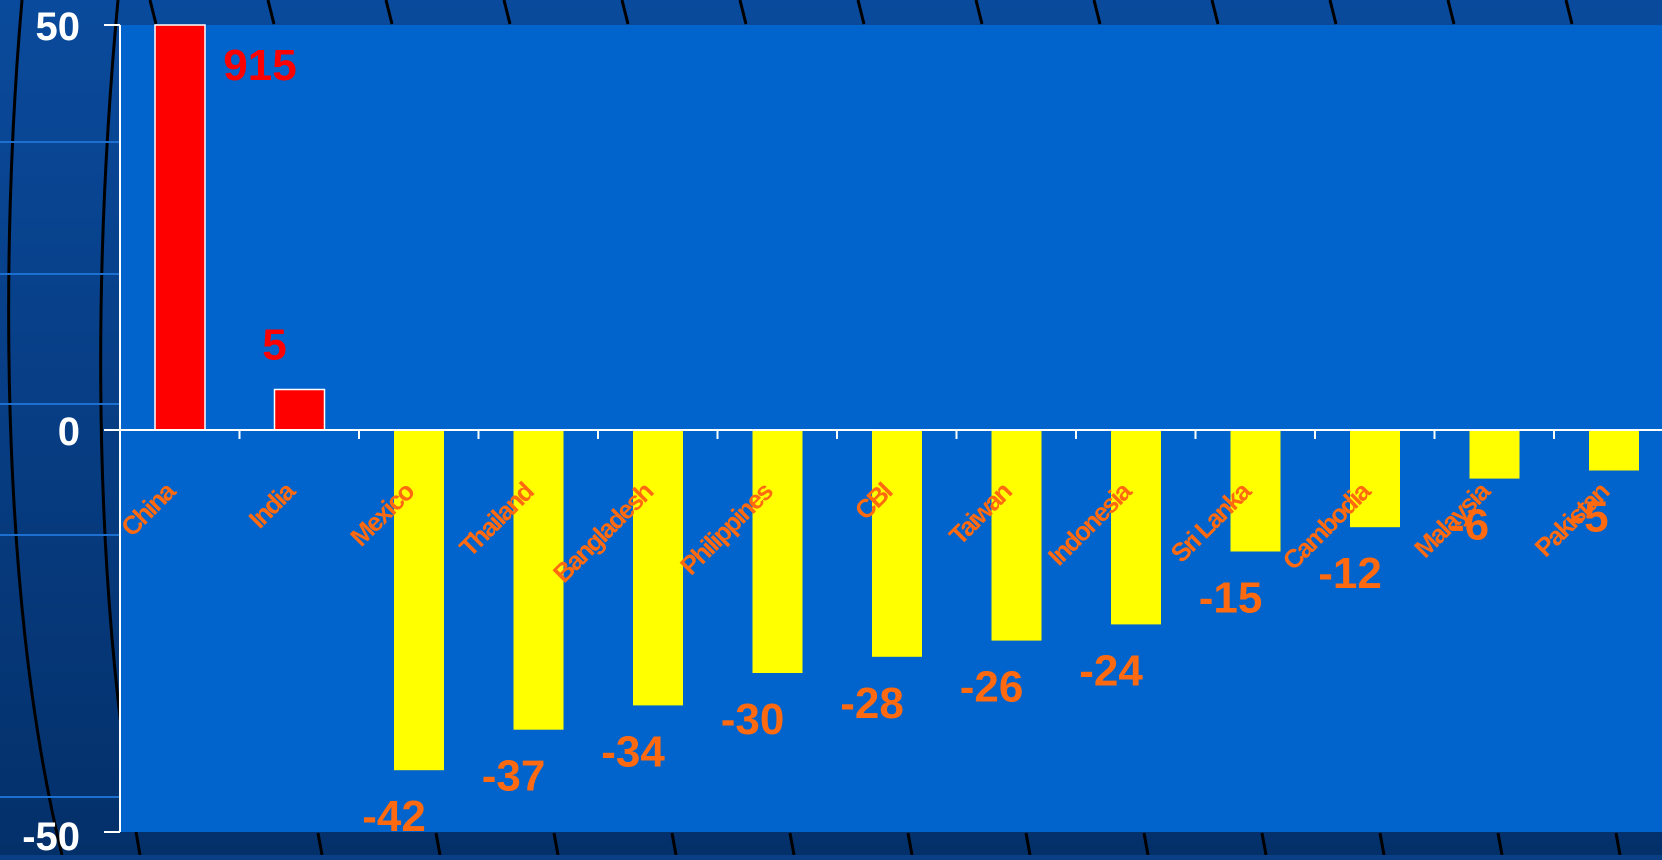 This screenshot has width=1662, height=860. What do you see at coordinates (419, 600) in the screenshot?
I see `bar-mexico` at bounding box center [419, 600].